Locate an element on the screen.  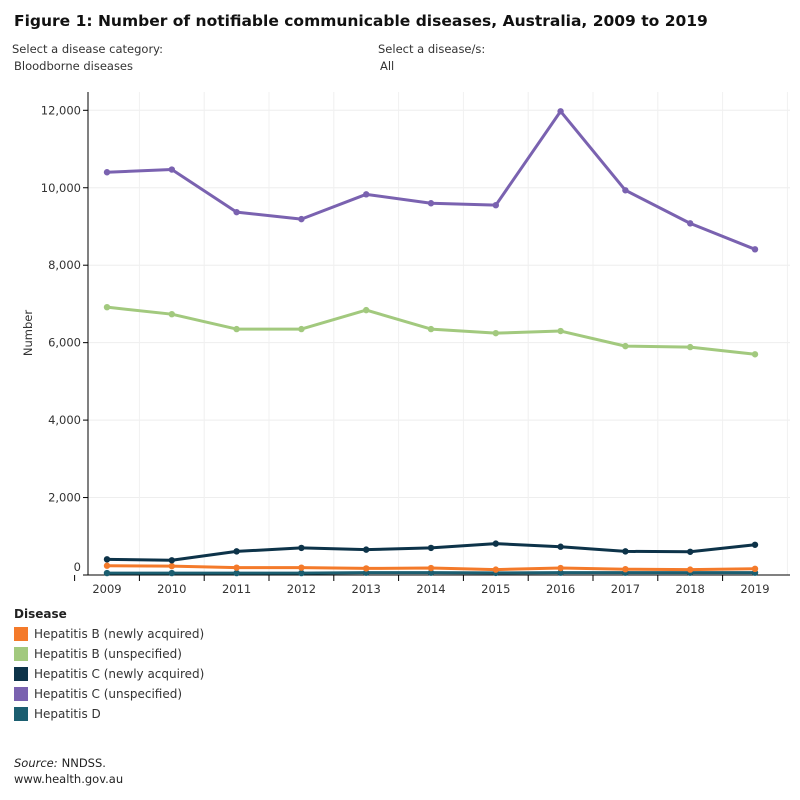
x-tick-label: 2019 is located at coordinates (754, 589).